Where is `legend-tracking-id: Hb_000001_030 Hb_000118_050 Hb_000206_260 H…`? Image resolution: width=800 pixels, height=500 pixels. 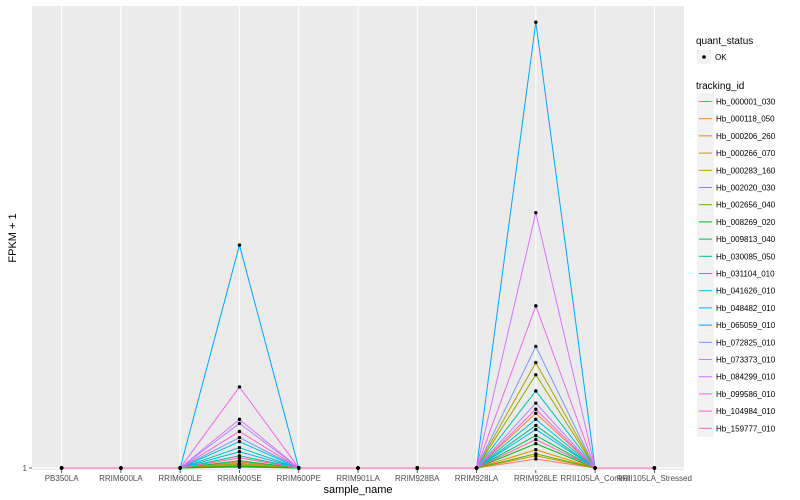
legend-tracking-id: Hb_000001_030 Hb_000118_050 Hb_000206_260 H… is located at coordinates (736, 265).